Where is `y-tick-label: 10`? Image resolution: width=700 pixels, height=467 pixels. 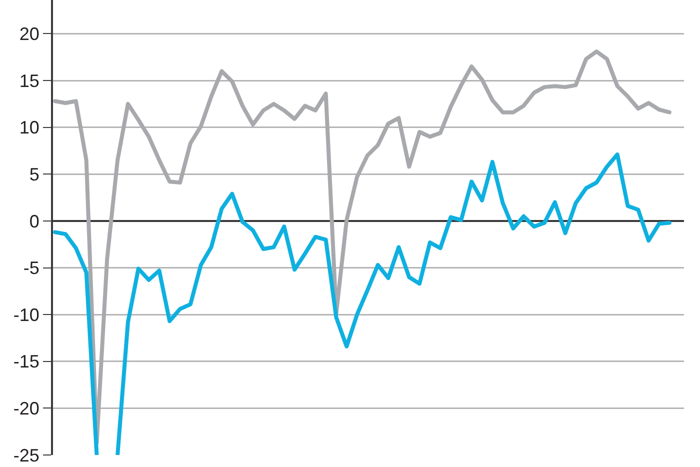 y-tick-label: 10 is located at coordinates (29, 128).